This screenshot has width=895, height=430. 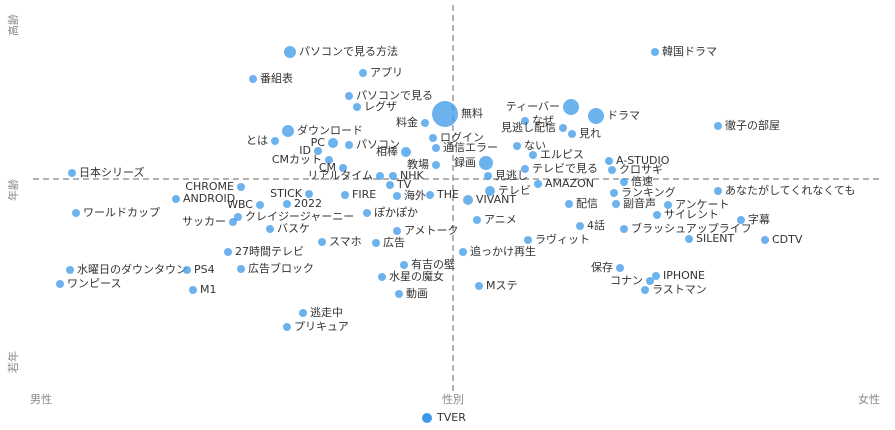 I want to click on point-label: テレビで見る, so click(x=565, y=168).